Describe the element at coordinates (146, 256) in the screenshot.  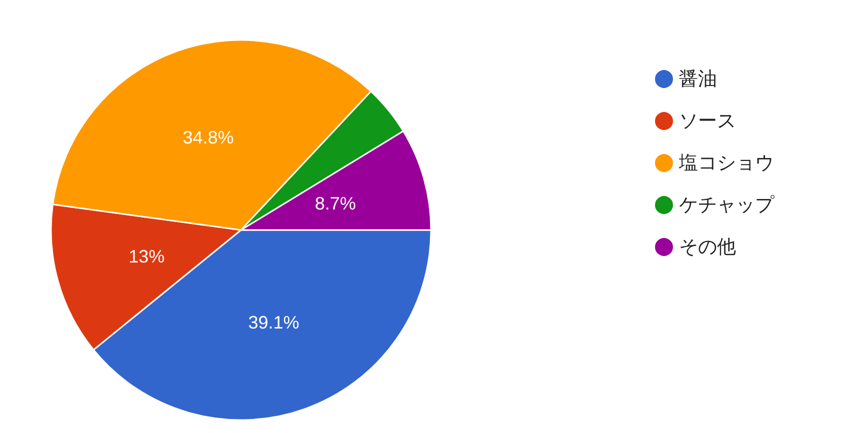
I see `data-label: 13%` at that location.